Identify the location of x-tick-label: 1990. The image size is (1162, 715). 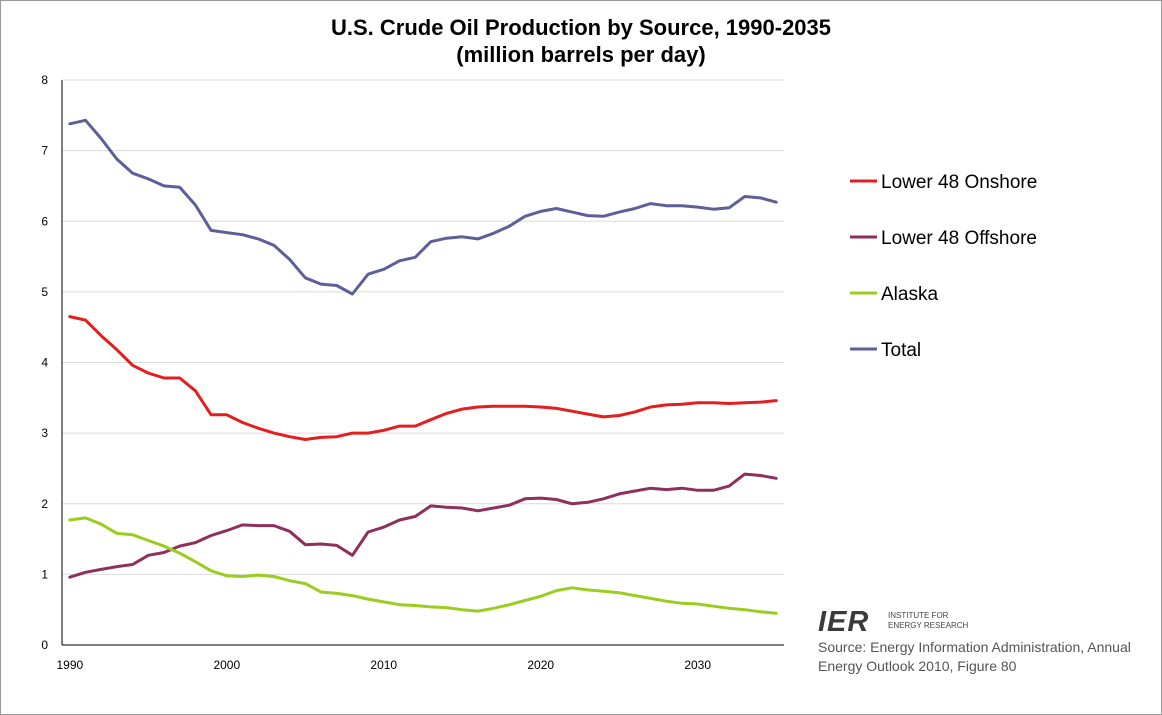
(69, 665).